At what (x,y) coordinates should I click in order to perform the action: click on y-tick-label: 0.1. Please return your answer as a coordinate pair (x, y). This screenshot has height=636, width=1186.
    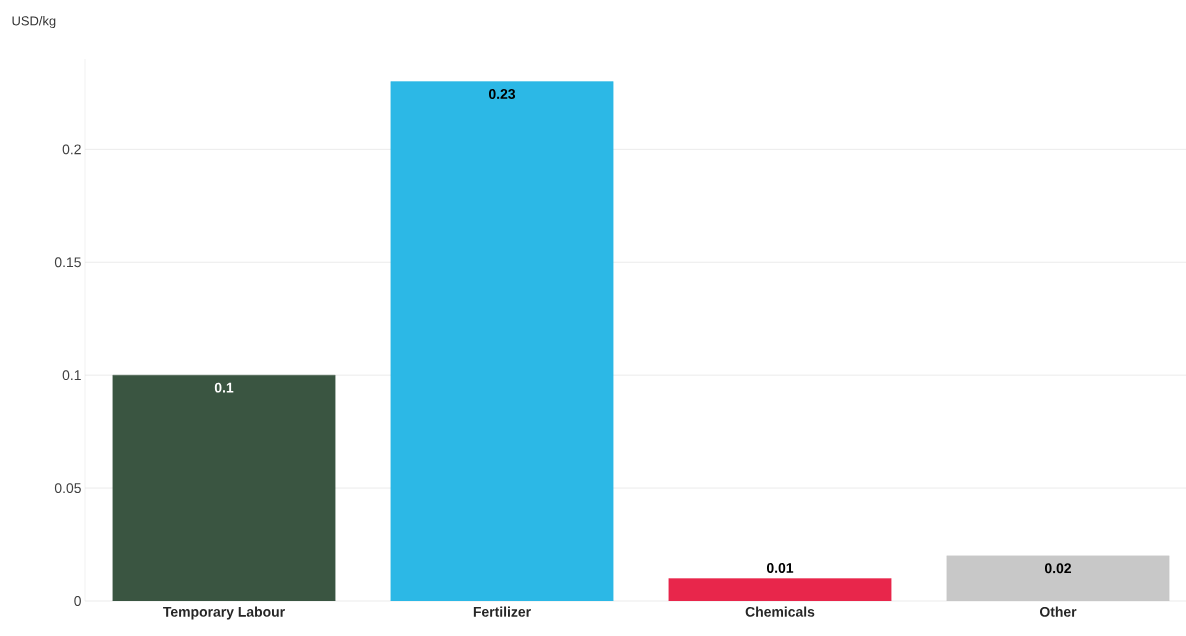
    Looking at the image, I should click on (71, 375).